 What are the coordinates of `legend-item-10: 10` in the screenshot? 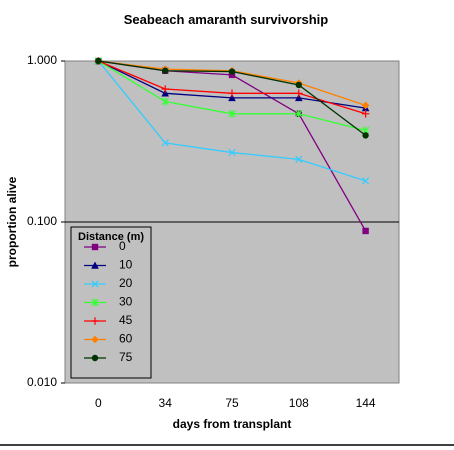 It's located at (108, 265).